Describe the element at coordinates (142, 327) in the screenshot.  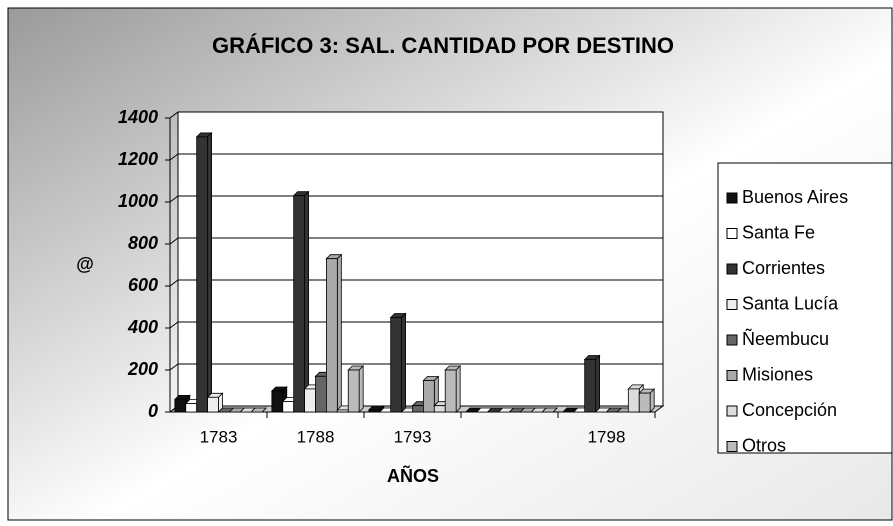
I see `y-tick-label: 400` at that location.